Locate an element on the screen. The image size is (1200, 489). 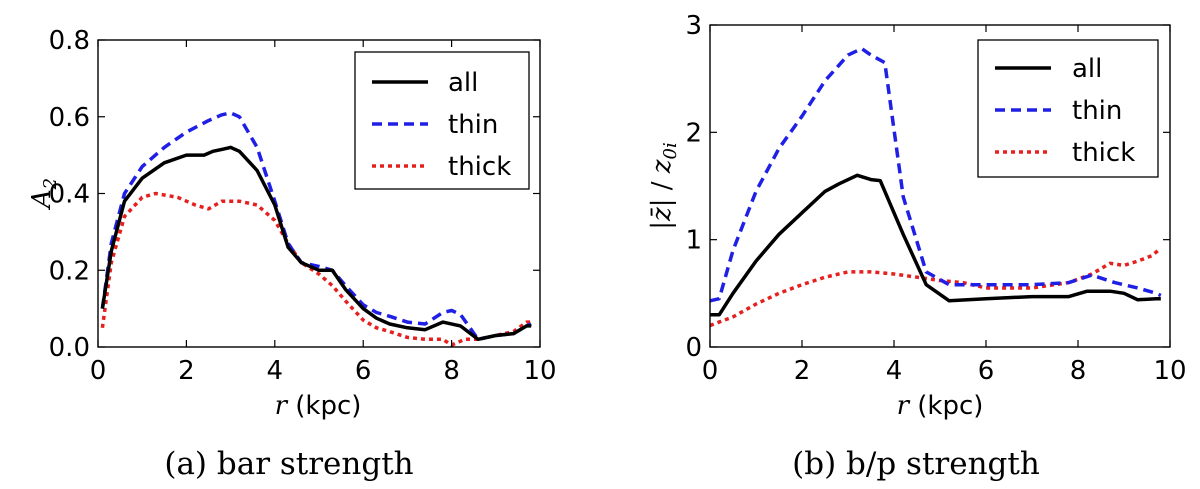
y-tick-label: 0 is located at coordinates (693, 348).